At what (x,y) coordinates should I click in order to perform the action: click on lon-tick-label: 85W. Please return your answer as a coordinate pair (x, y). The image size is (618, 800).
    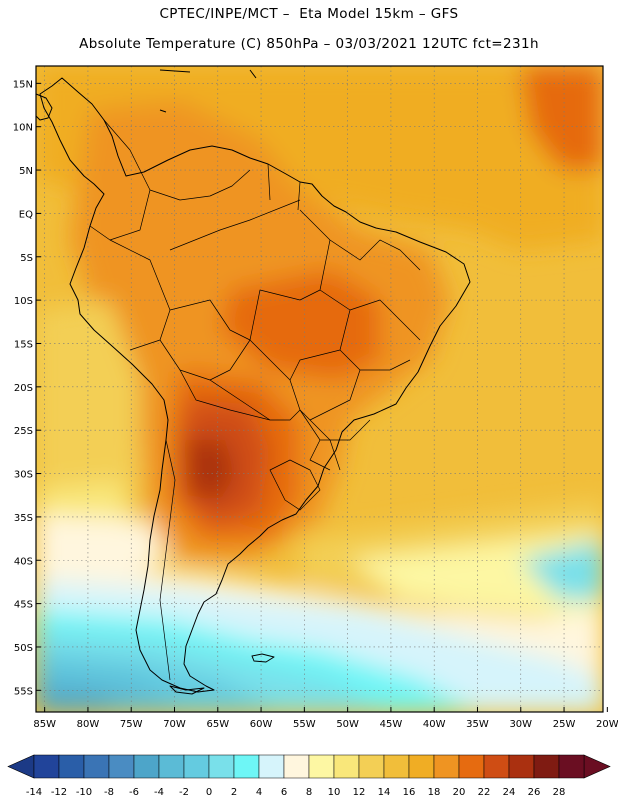
    Looking at the image, I should click on (44, 724).